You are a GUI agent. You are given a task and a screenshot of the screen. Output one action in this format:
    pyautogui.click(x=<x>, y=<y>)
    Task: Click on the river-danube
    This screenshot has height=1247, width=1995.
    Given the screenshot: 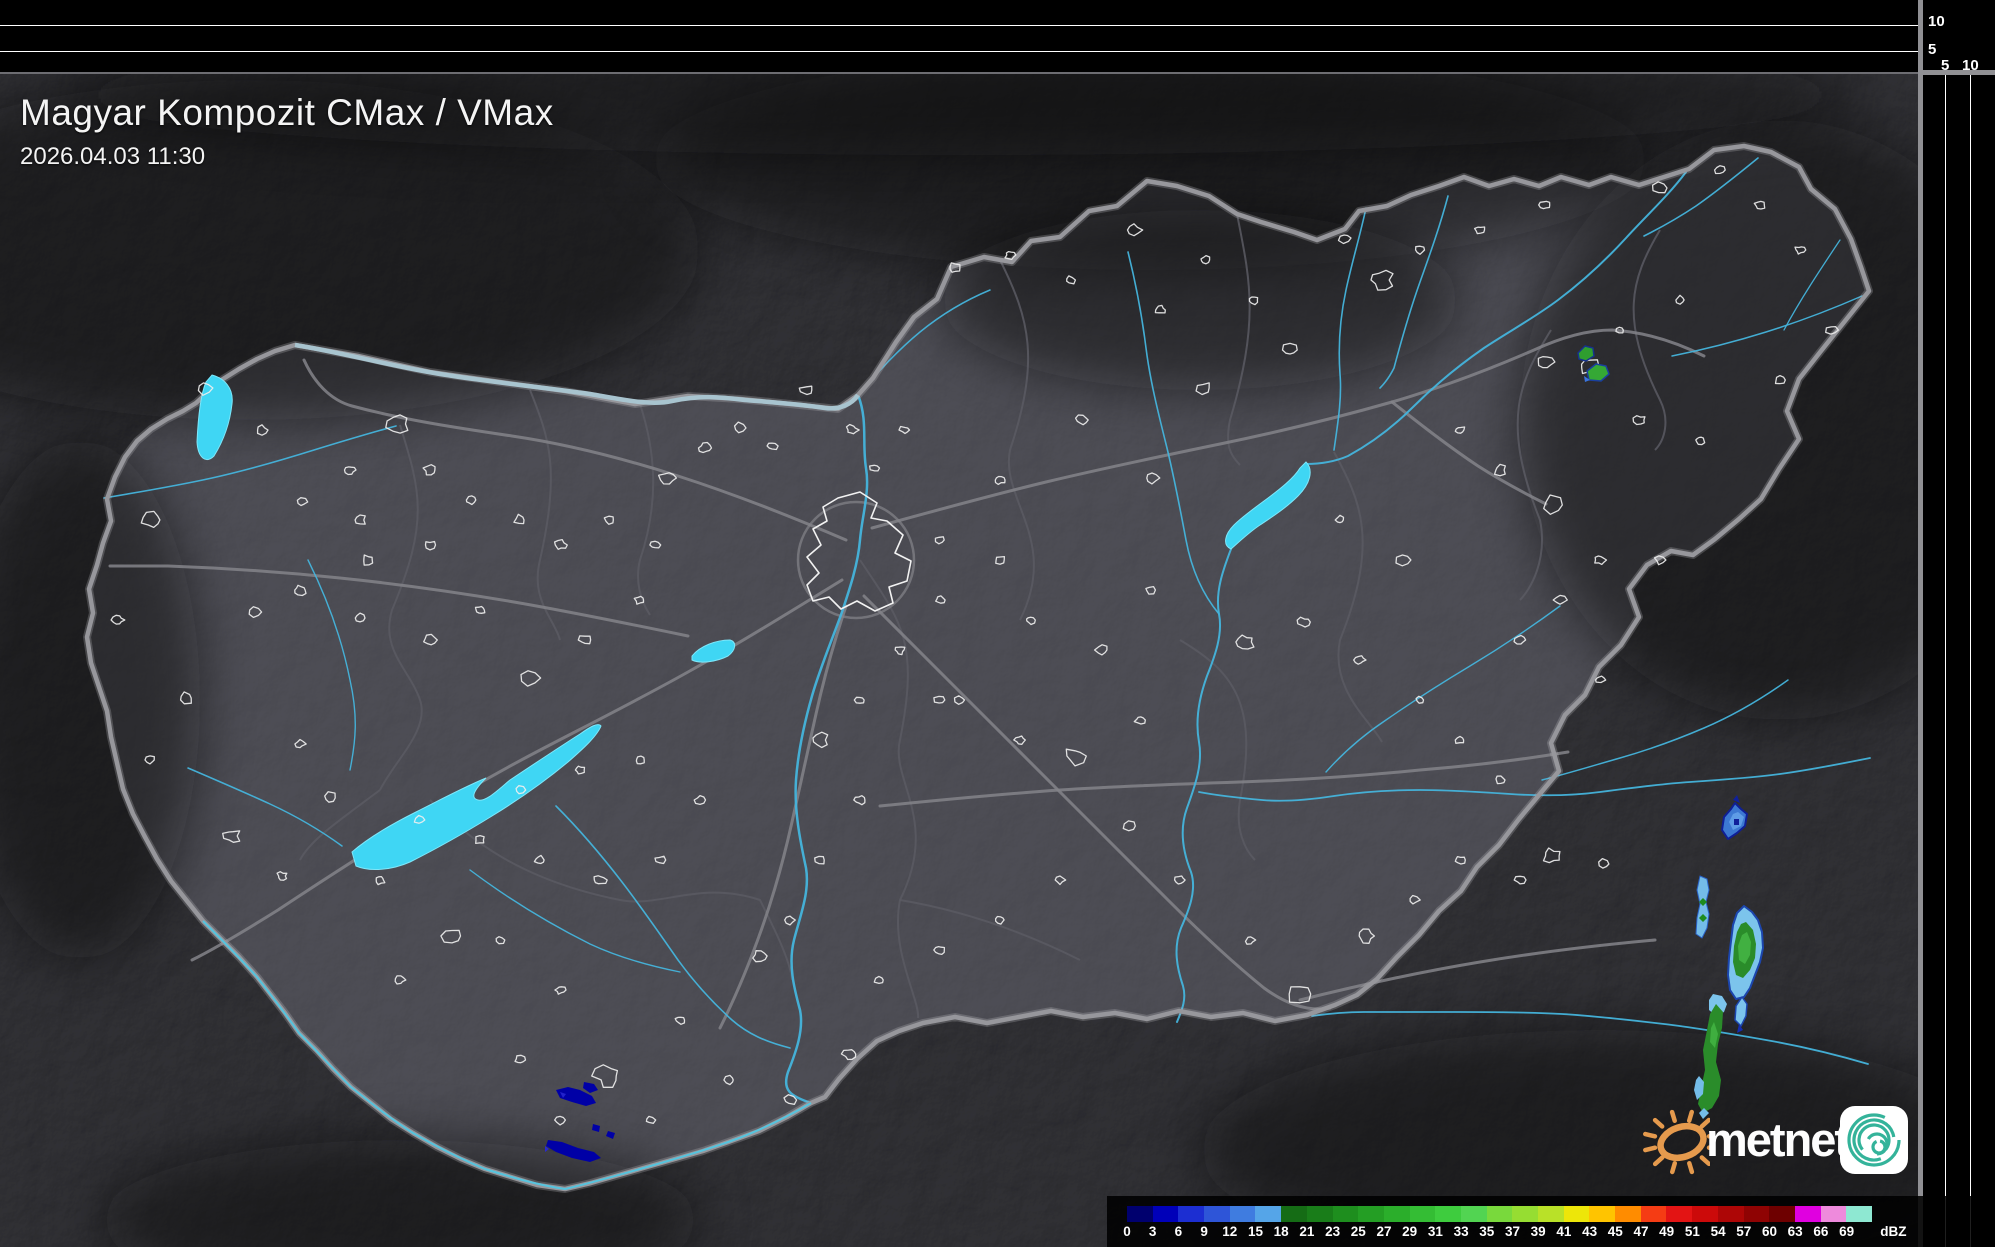 What is the action you would take?
    pyautogui.click(x=826, y=749)
    